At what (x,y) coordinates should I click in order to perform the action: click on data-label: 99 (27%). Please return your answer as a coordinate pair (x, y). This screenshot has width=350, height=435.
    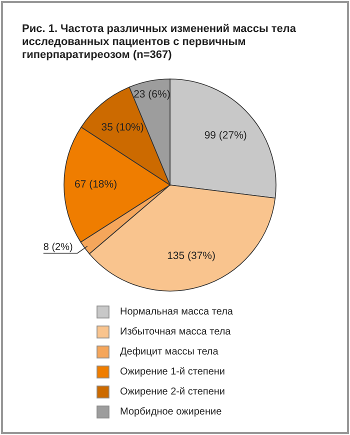
    Looking at the image, I should click on (225, 136).